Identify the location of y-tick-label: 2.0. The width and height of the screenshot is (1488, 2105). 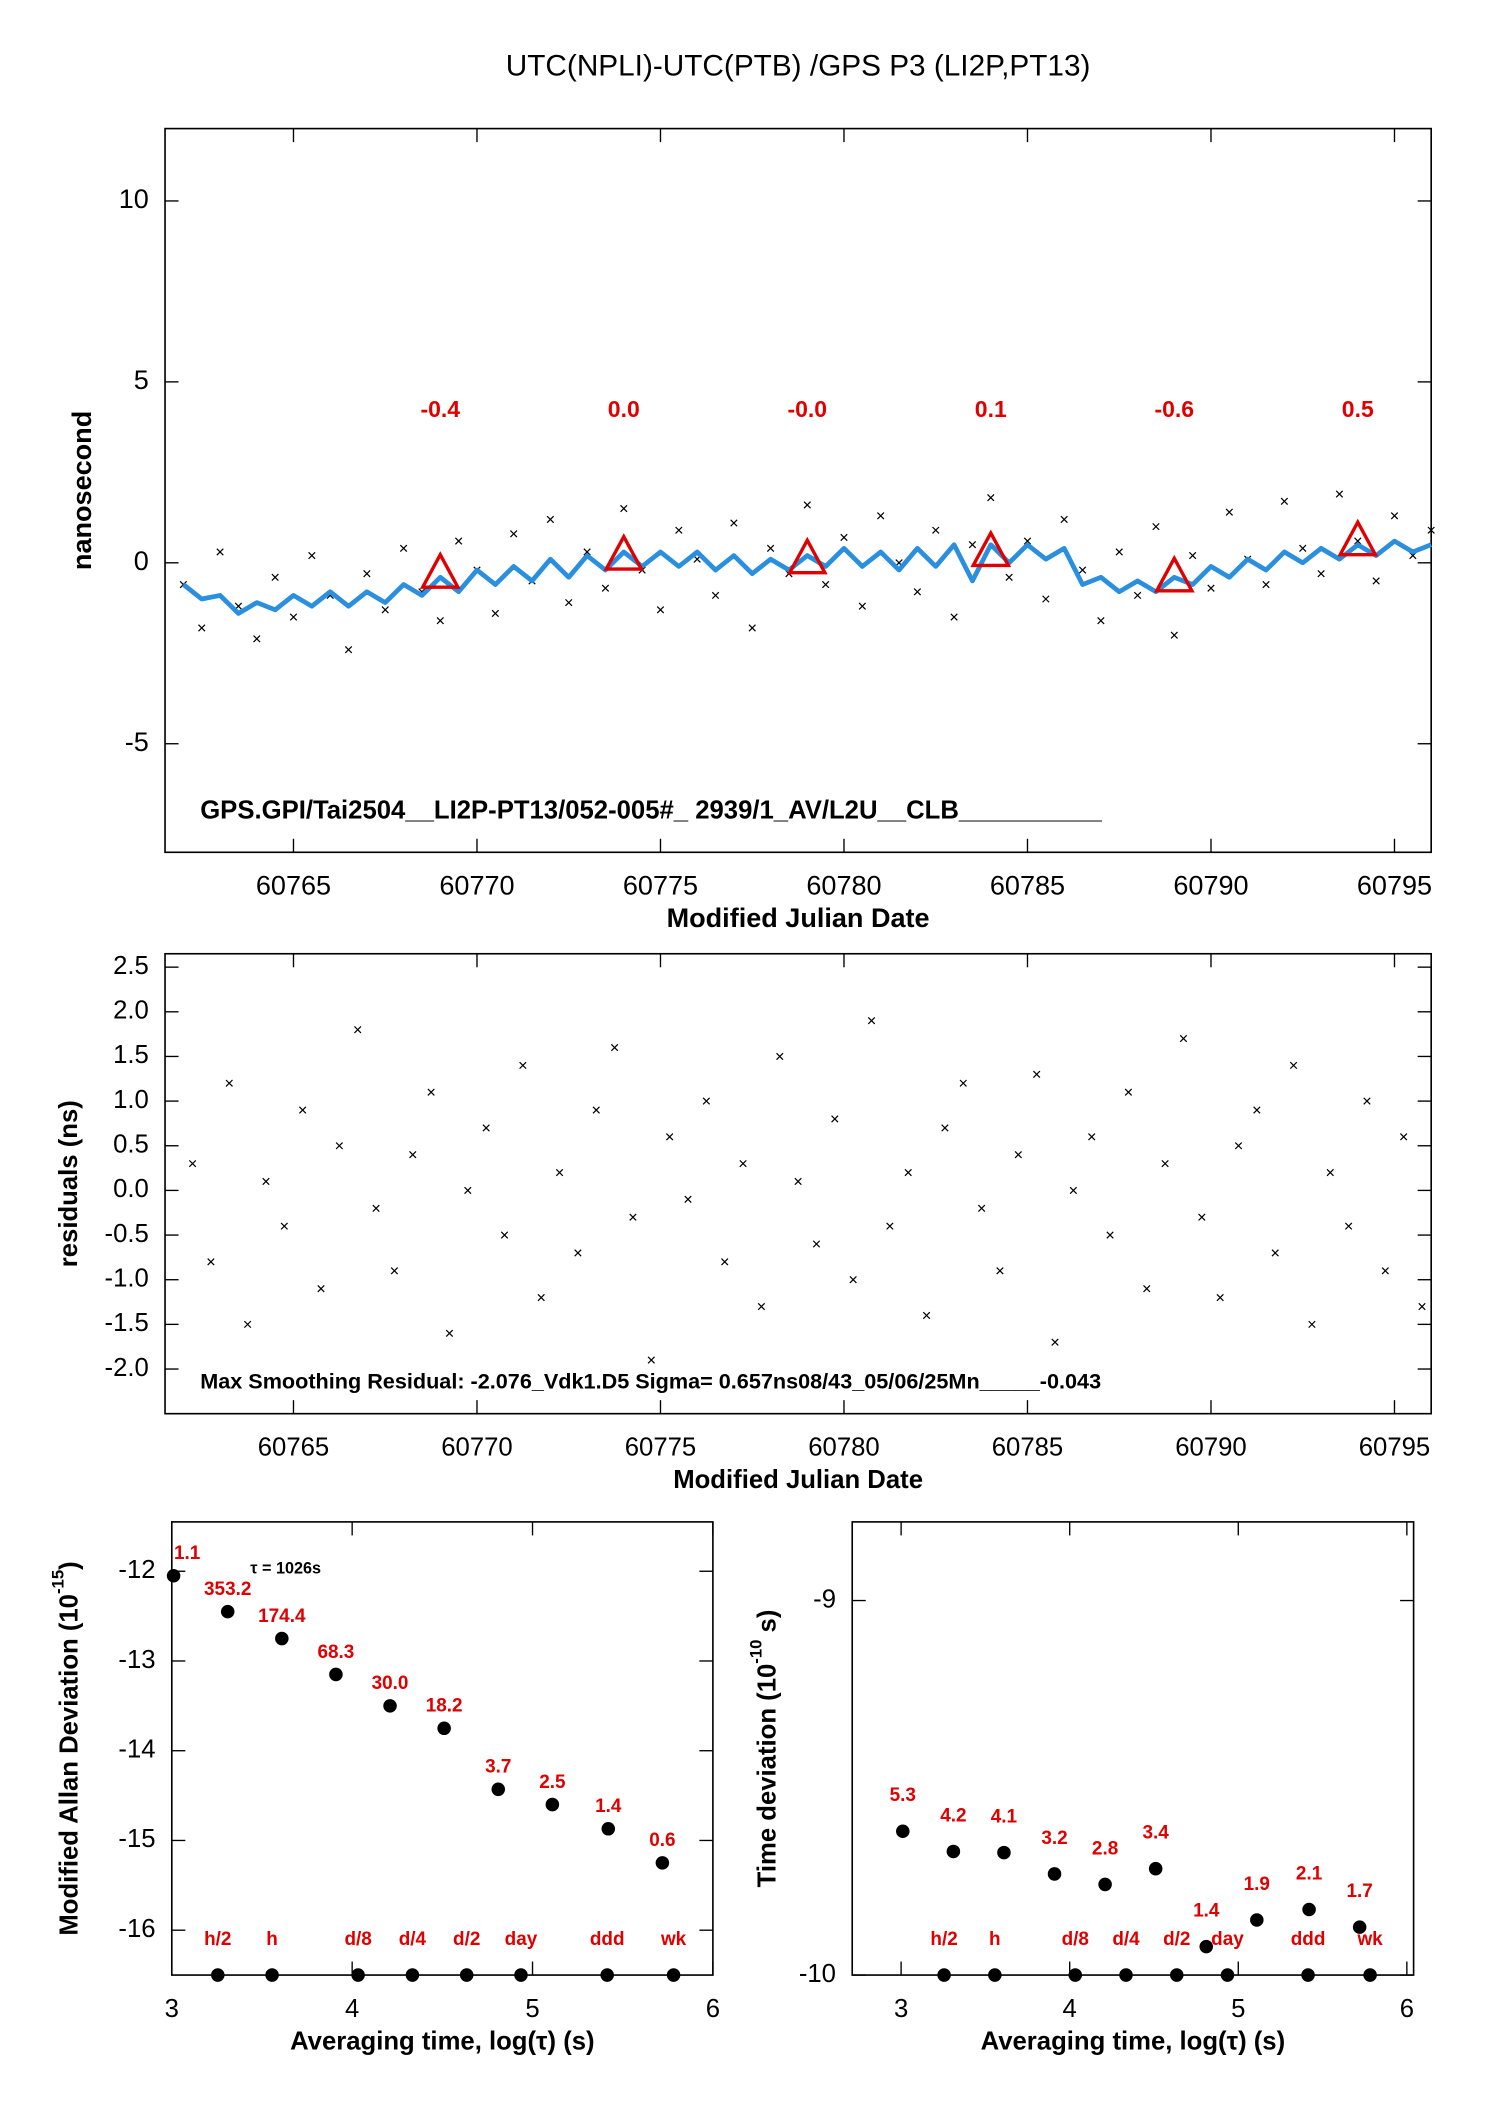
(131, 1011).